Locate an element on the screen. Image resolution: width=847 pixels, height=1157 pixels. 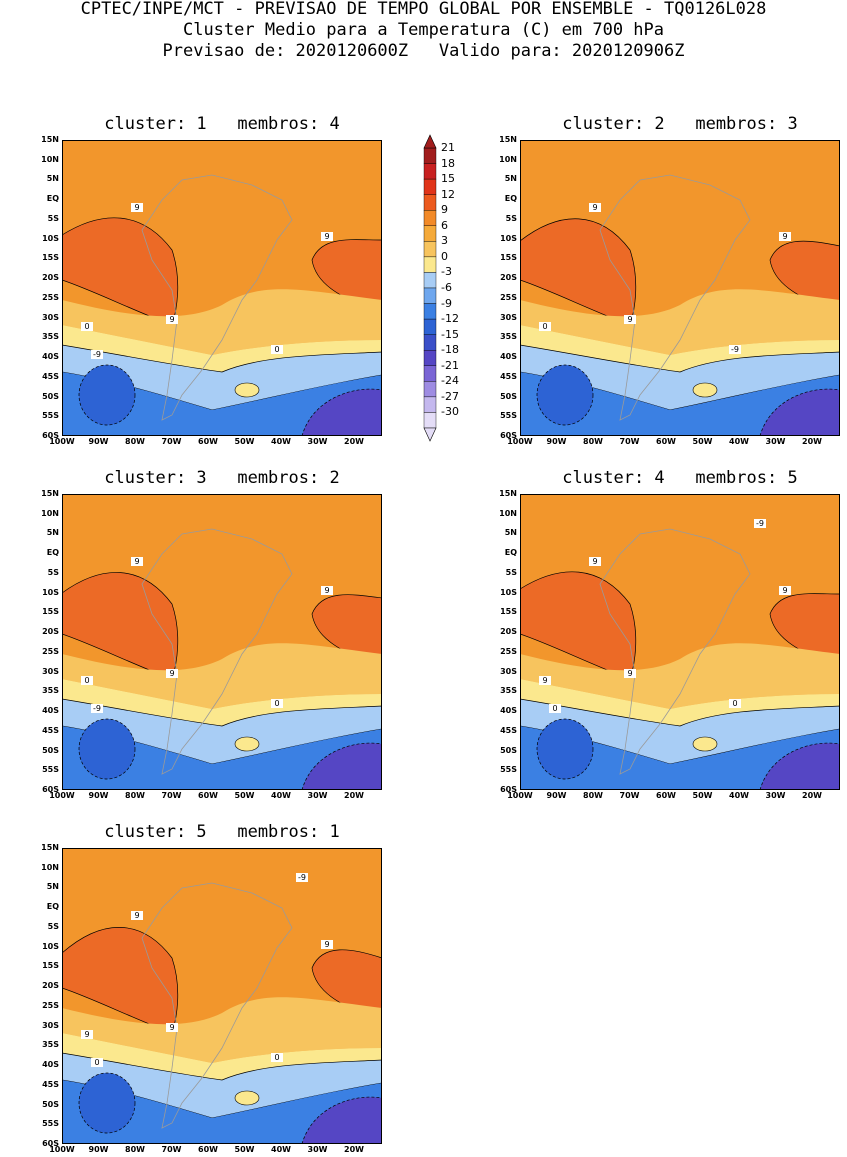
colorbar-label: -18 is located at coordinates (450, 350).